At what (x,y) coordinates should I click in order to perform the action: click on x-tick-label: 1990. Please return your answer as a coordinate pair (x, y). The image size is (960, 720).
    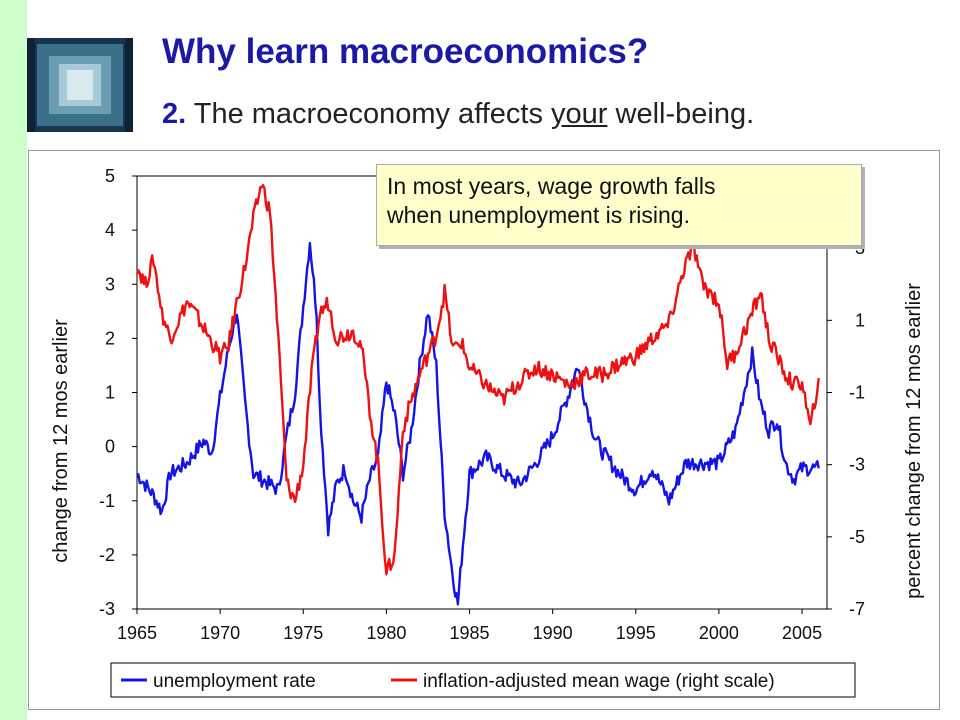
    Looking at the image, I should click on (553, 633).